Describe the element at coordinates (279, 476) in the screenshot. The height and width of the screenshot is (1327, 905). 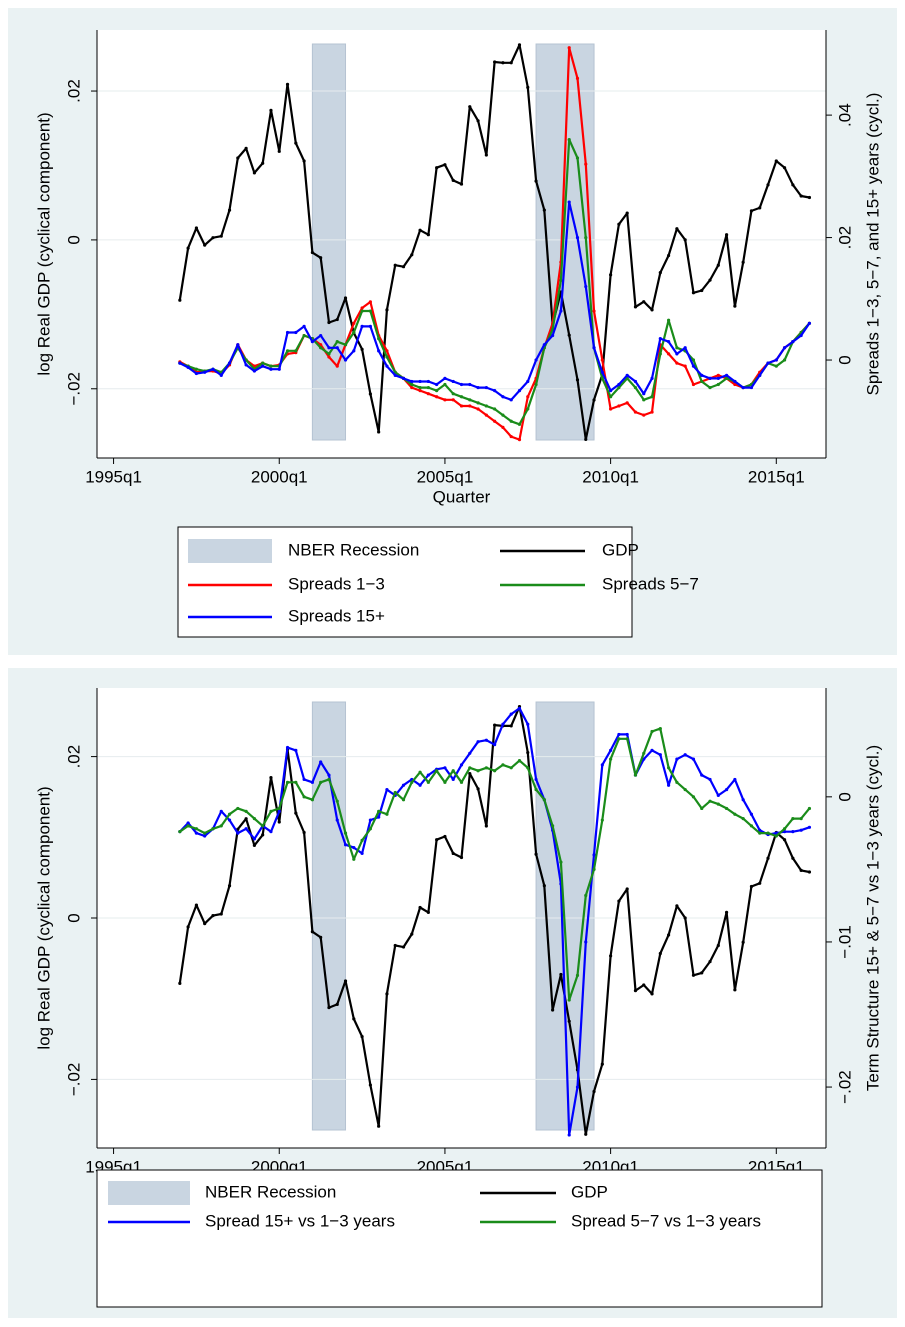
I see `x-tick-label: 2000q1` at that location.